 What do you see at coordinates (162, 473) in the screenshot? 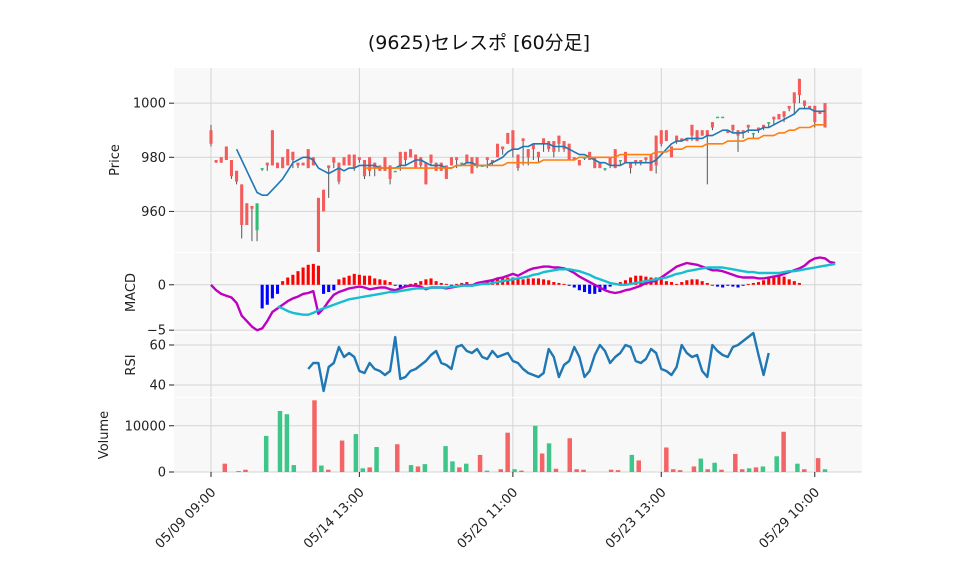
I see `y-tick-label: 0` at bounding box center [162, 473].